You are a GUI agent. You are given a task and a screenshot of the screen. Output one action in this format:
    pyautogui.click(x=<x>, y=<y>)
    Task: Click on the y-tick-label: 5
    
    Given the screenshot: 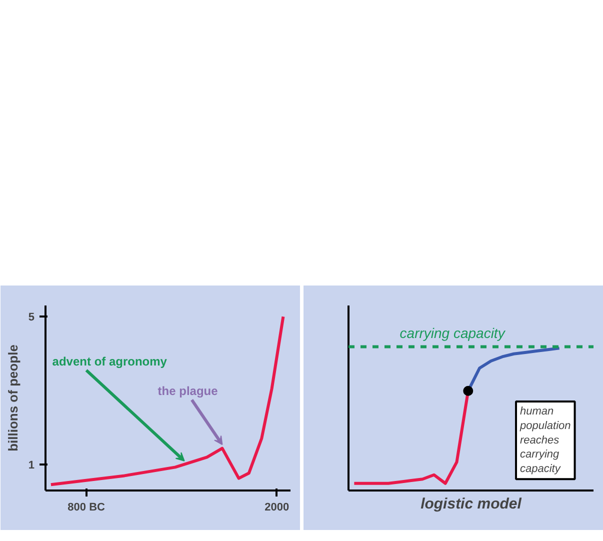 What is the action you would take?
    pyautogui.click(x=31, y=318)
    